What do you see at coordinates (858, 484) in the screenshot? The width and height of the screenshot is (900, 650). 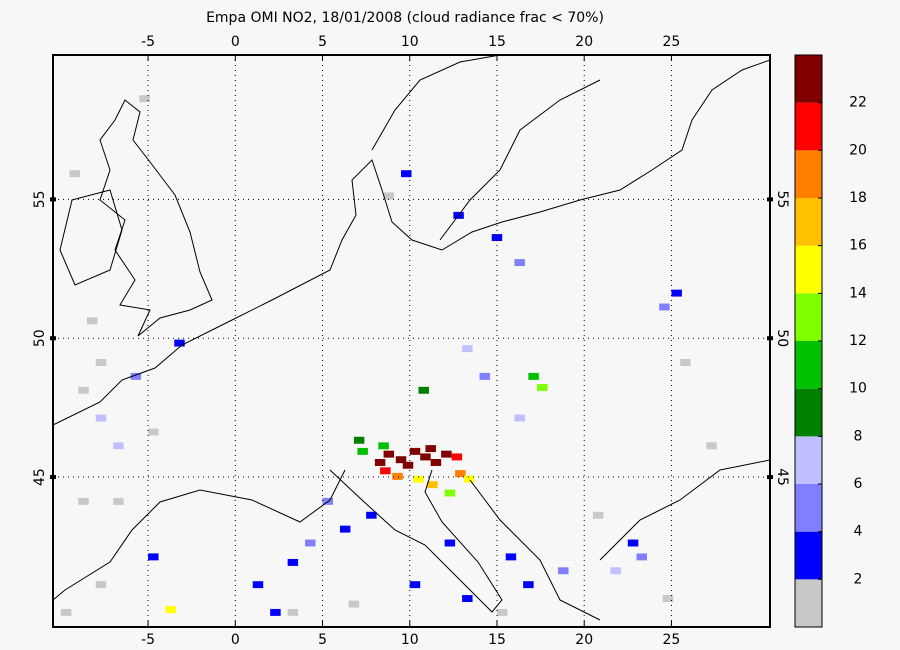 I see `colorbar-tick-label: 6` at bounding box center [858, 484].